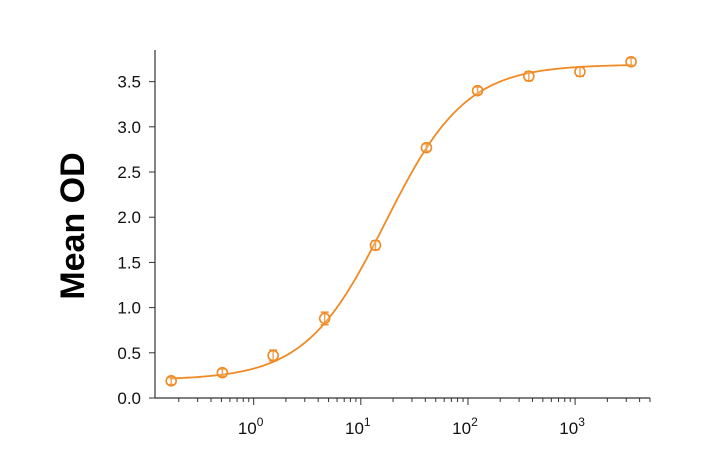  I want to click on x-tick-label: 10³, so click(572, 426).